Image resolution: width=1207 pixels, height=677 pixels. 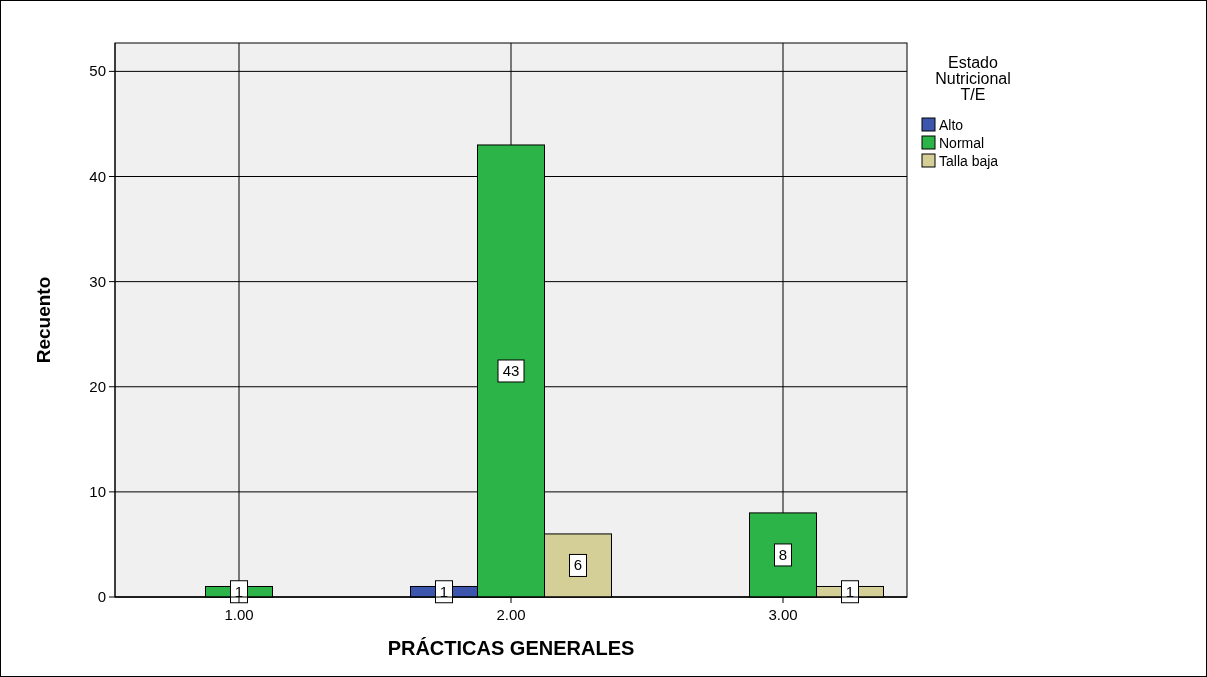 What do you see at coordinates (97, 281) in the screenshot?
I see `y-tick-label: 30` at bounding box center [97, 281].